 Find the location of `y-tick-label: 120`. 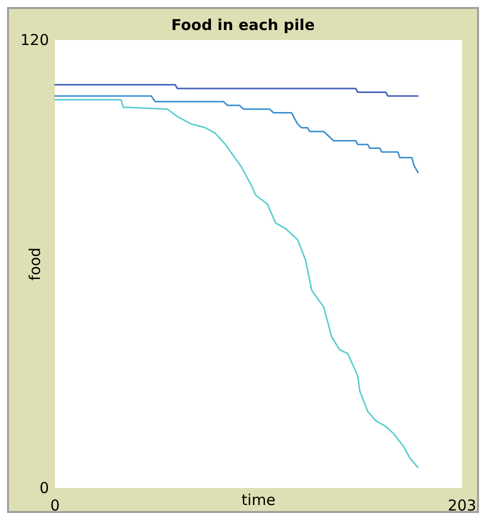

y-tick-label: 120 is located at coordinates (34, 39).